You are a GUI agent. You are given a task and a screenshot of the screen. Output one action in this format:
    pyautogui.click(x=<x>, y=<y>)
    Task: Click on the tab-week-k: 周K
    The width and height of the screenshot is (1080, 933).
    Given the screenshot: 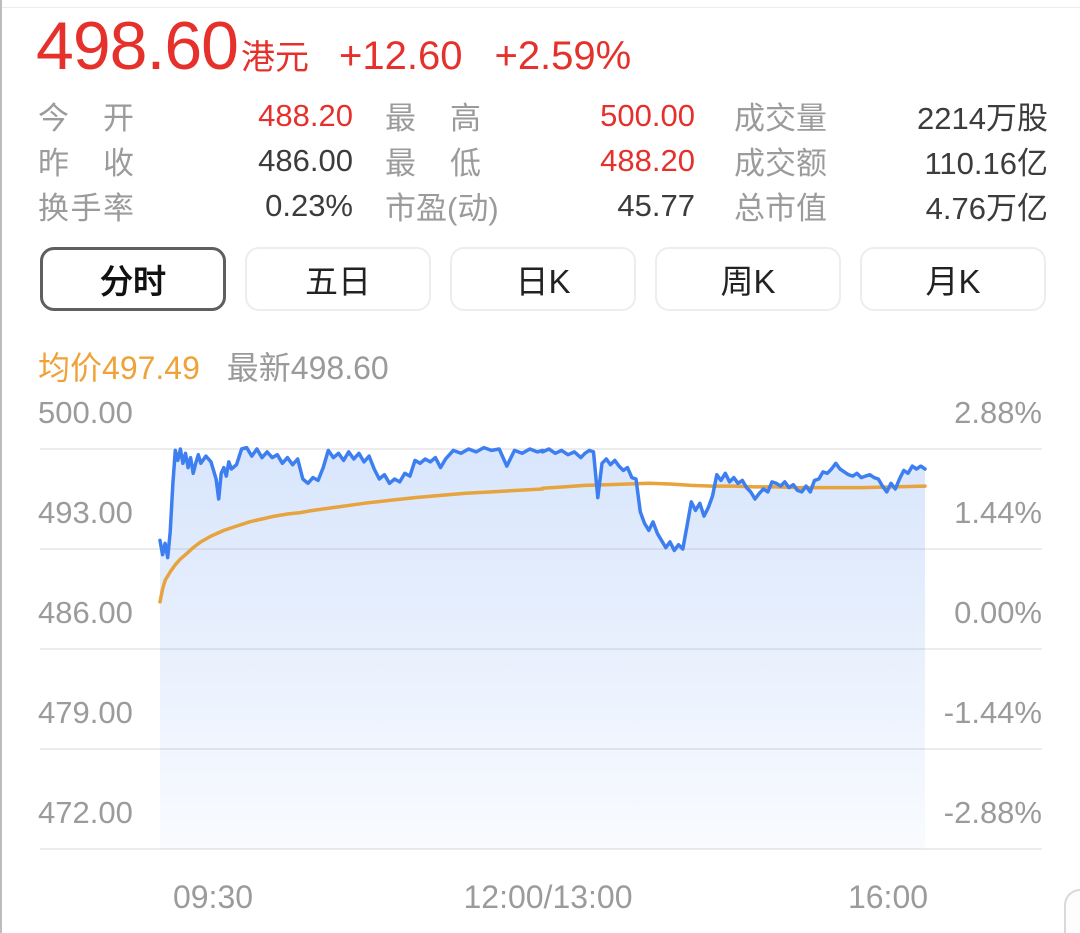 What is the action you would take?
    pyautogui.click(x=748, y=279)
    